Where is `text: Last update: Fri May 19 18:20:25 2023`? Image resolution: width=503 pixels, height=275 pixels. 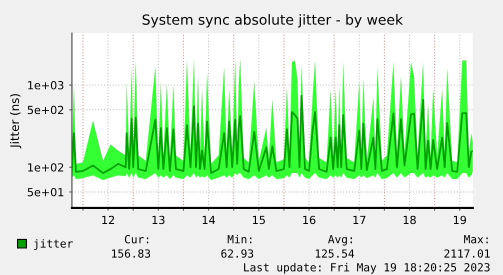 text: Last update: Fri May 19 18:20:25 2023 is located at coordinates (367, 268).